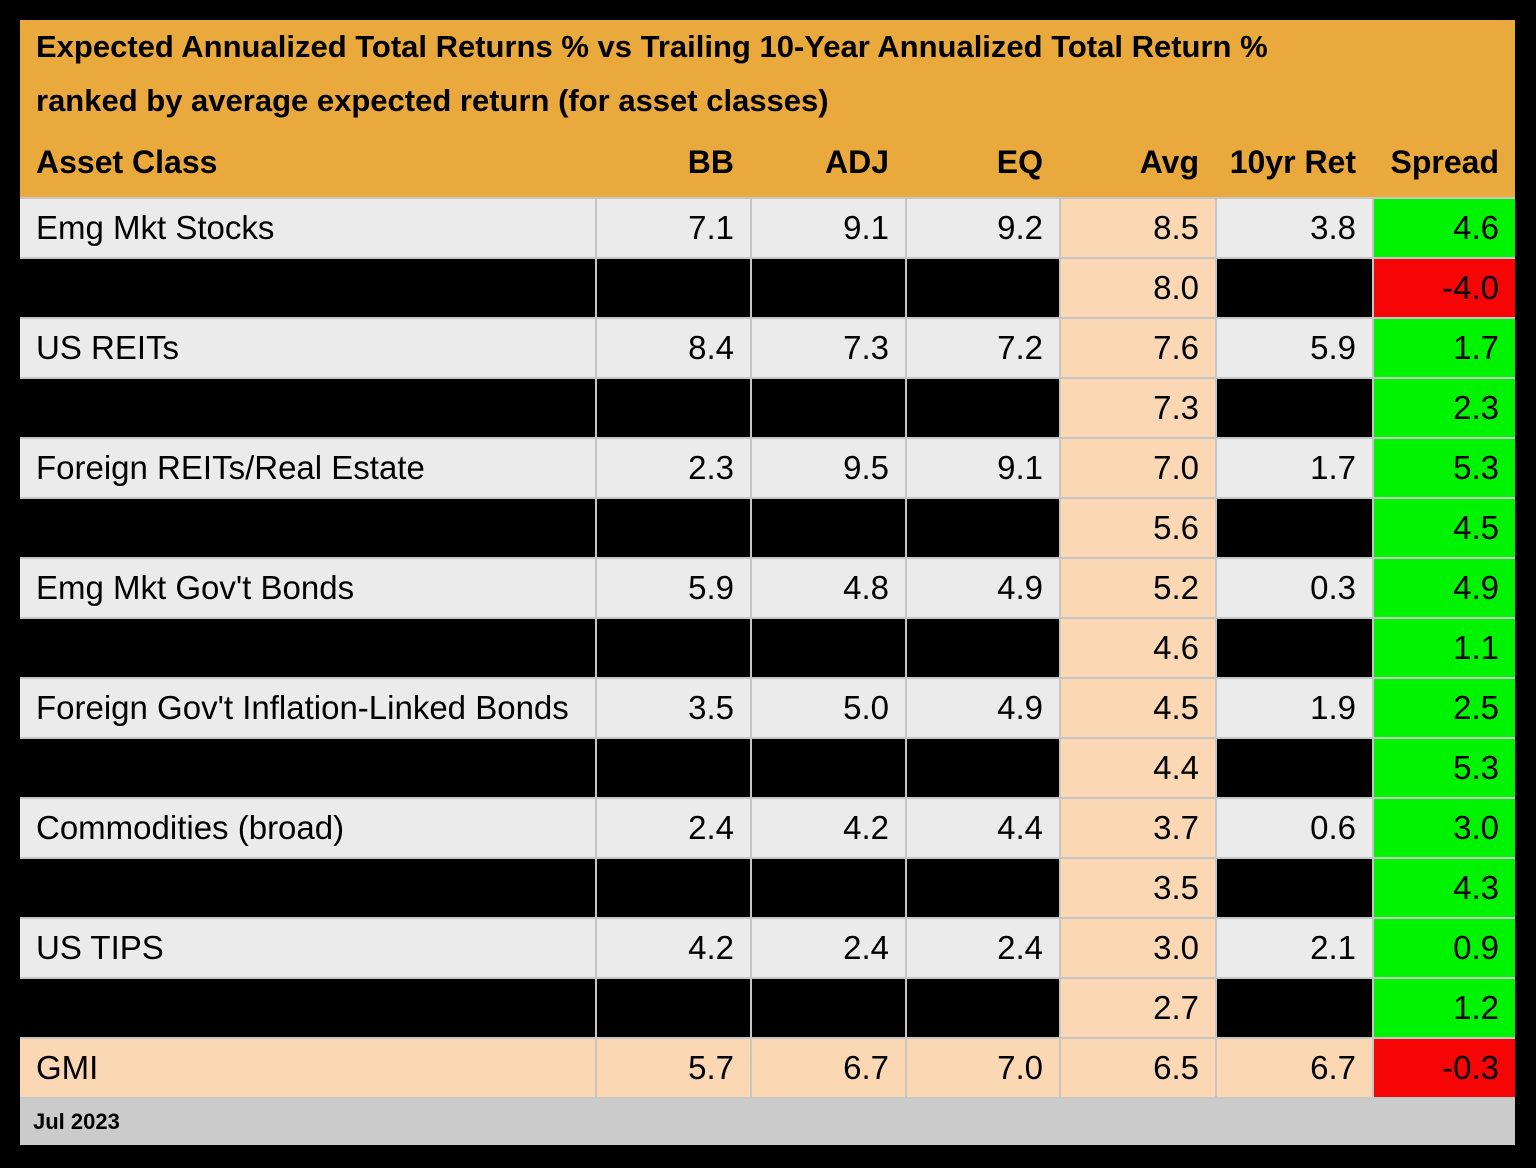 Image resolution: width=1536 pixels, height=1168 pixels. What do you see at coordinates (1444, 888) in the screenshot?
I see `spread-cell: 4.3` at bounding box center [1444, 888].